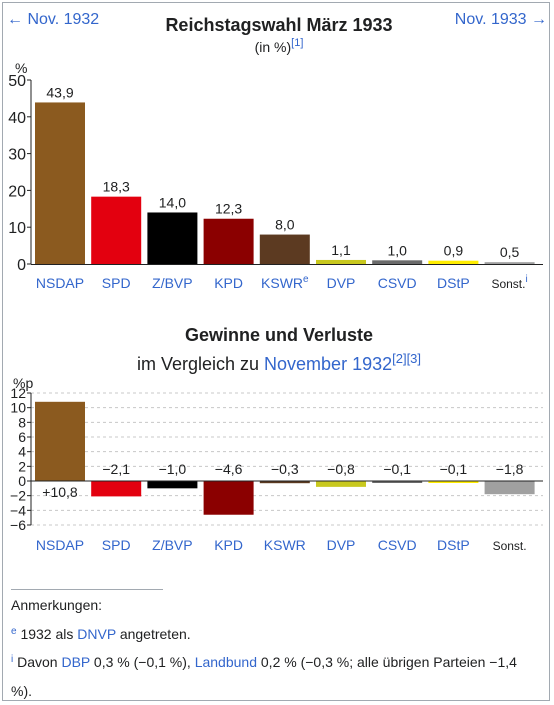 The width and height of the screenshot is (554, 705). I want to click on chart1-category-label: Sonst.i, so click(509, 282).